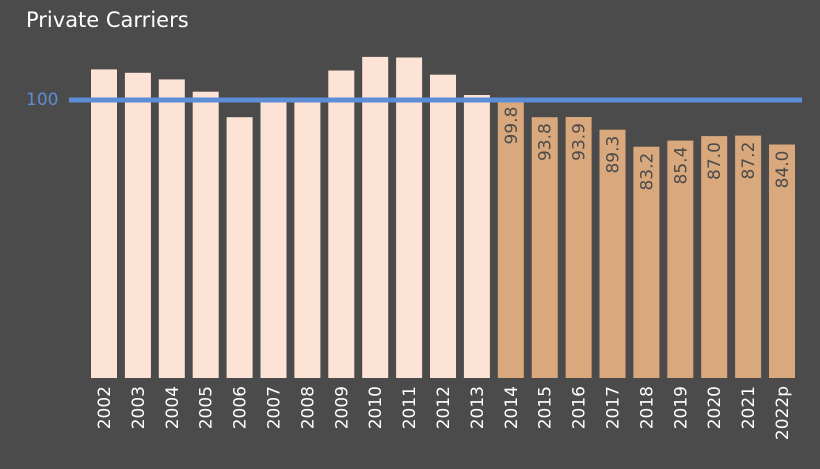 The height and width of the screenshot is (469, 820). I want to click on x-tick-label-2006: 2006, so click(241, 407).